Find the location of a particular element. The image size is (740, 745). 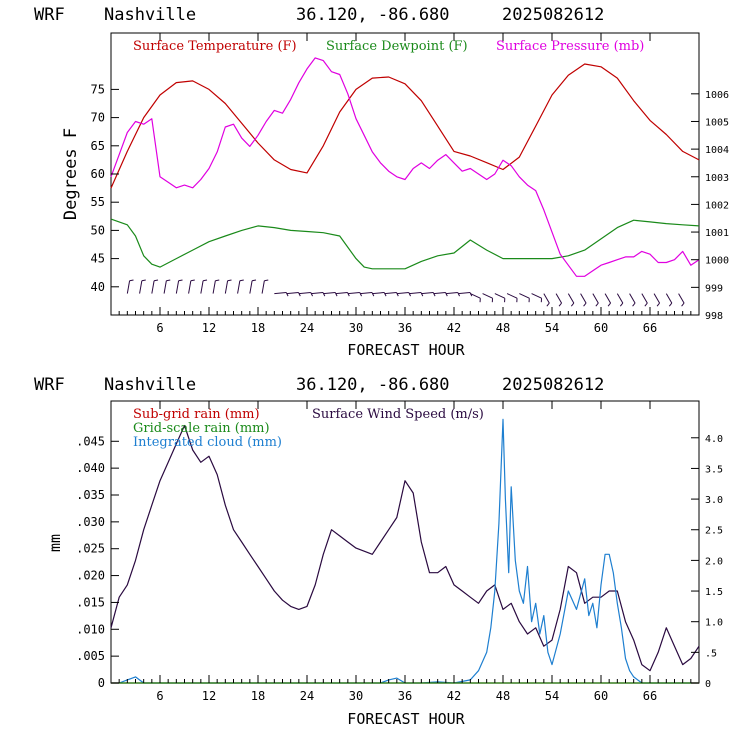

y-left-tick-label: .030 is located at coordinates (90, 522).